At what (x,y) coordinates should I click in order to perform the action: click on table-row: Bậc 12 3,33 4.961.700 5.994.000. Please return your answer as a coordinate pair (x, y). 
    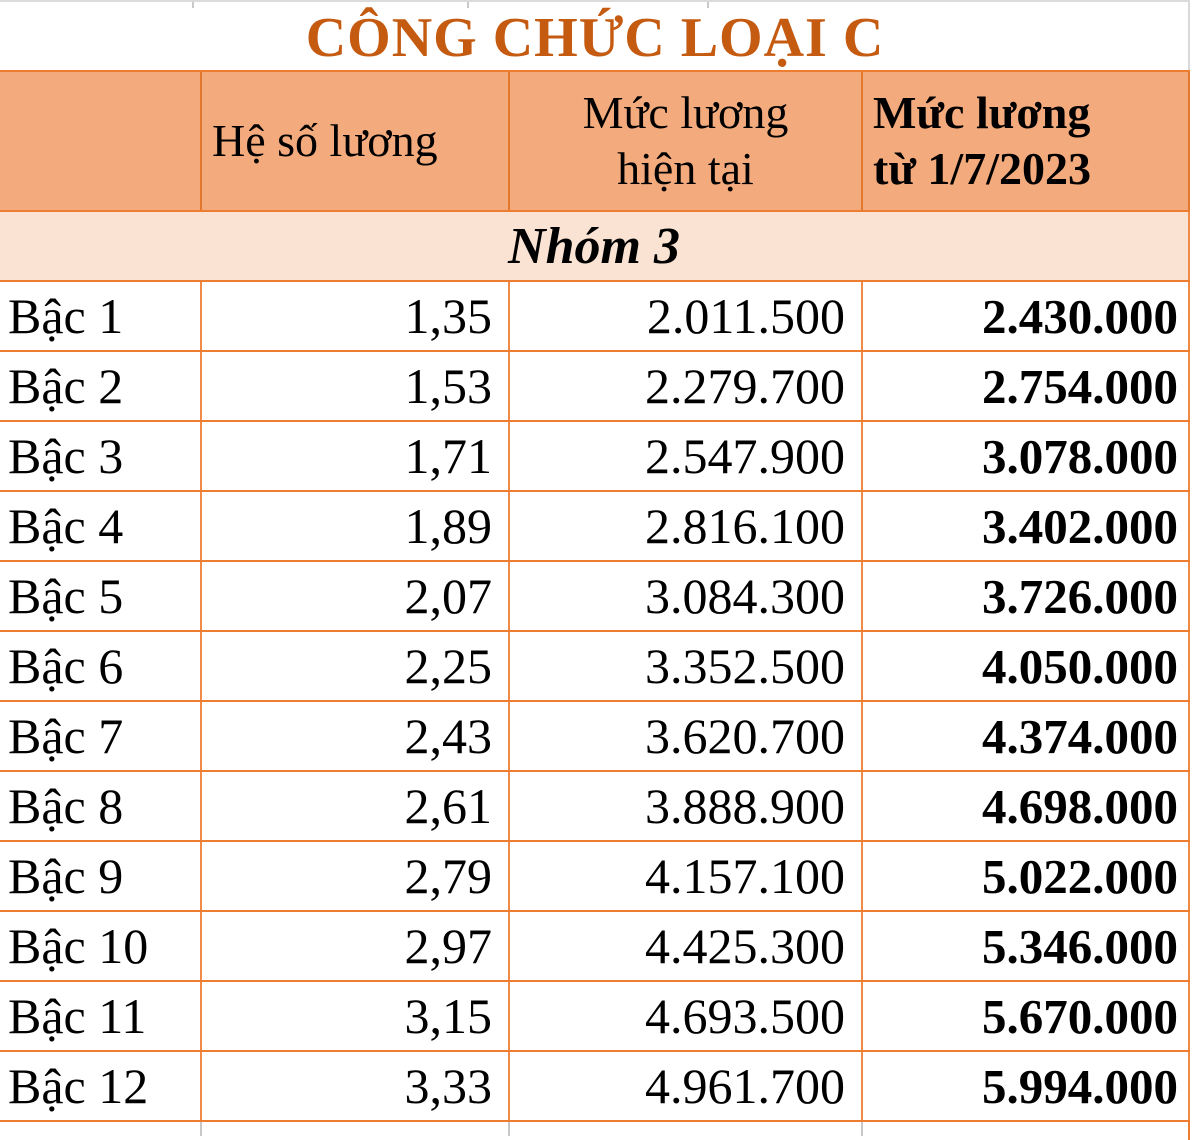
    Looking at the image, I should click on (595, 1087).